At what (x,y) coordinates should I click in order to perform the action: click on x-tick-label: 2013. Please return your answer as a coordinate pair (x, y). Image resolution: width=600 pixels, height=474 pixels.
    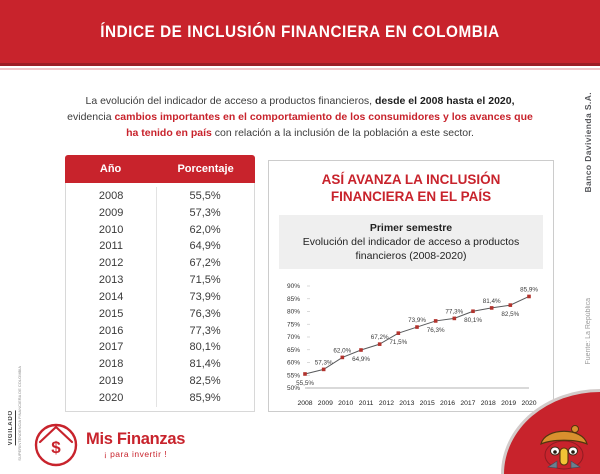
    Looking at the image, I should click on (406, 403).